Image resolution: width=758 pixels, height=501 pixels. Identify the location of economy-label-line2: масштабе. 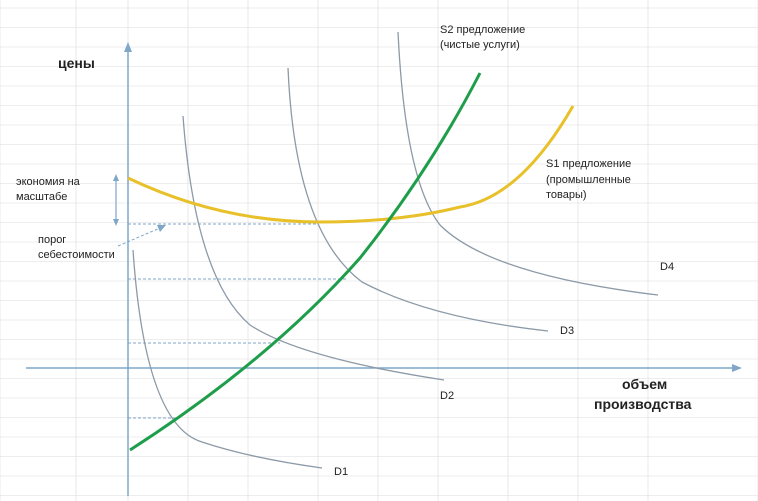
(41, 197).